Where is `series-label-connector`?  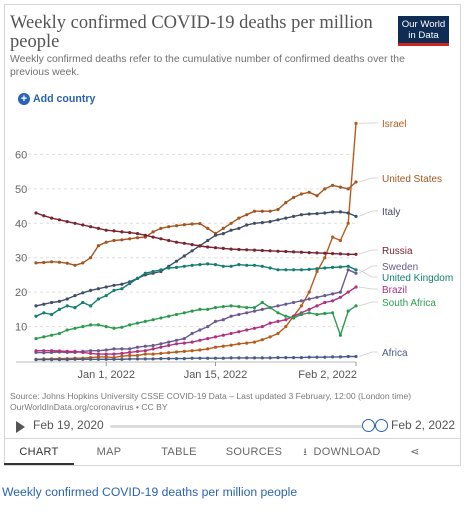 series-label-connector is located at coordinates (368, 304).